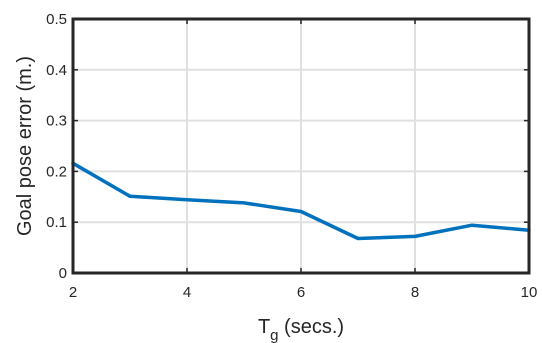  What do you see at coordinates (56, 222) in the screenshot?
I see `y-tick-label: 0.1` at bounding box center [56, 222].